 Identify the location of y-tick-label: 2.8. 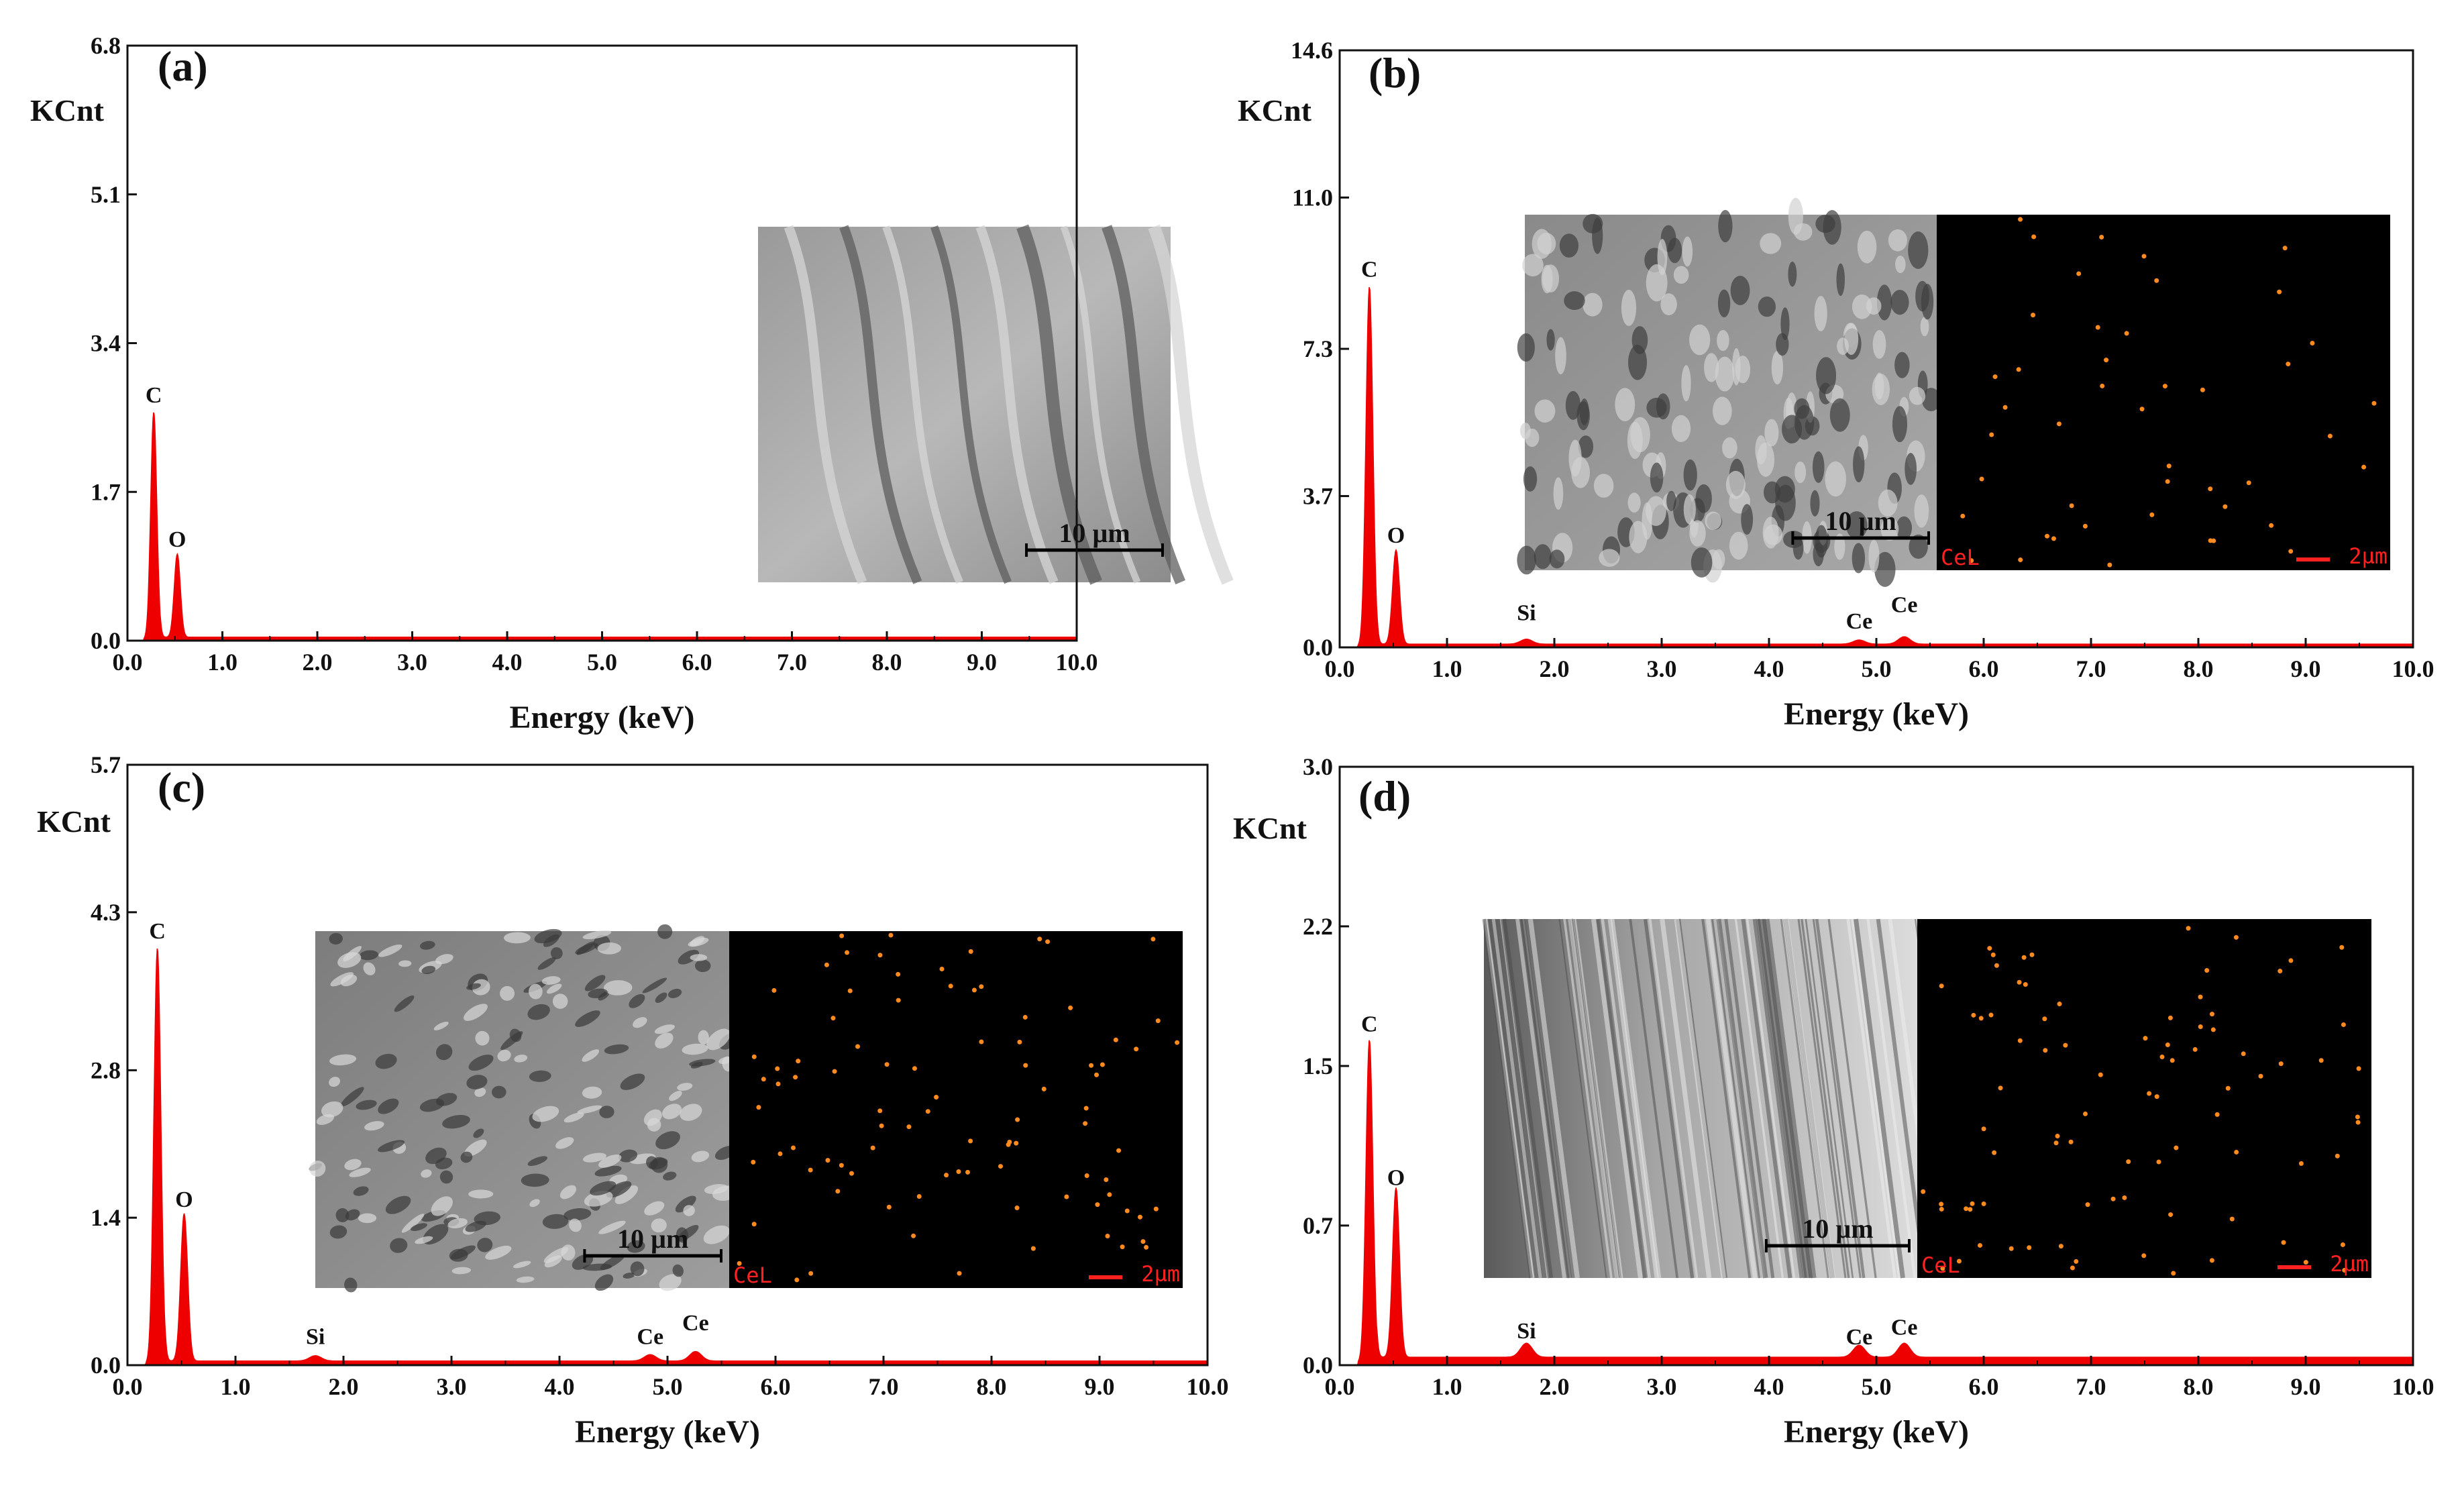
(106, 1070).